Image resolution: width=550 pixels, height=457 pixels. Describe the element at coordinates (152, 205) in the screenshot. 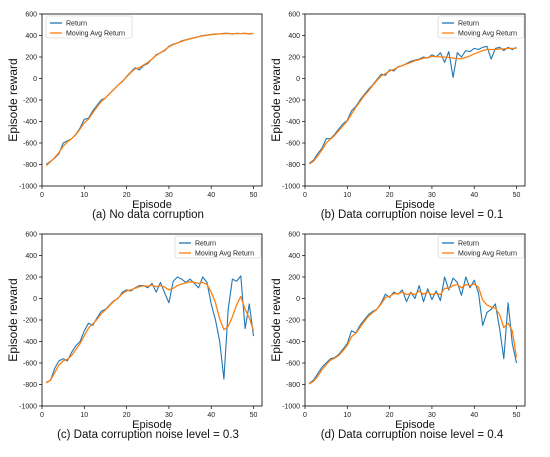

I see `x-axis-label-a: Episode` at that location.